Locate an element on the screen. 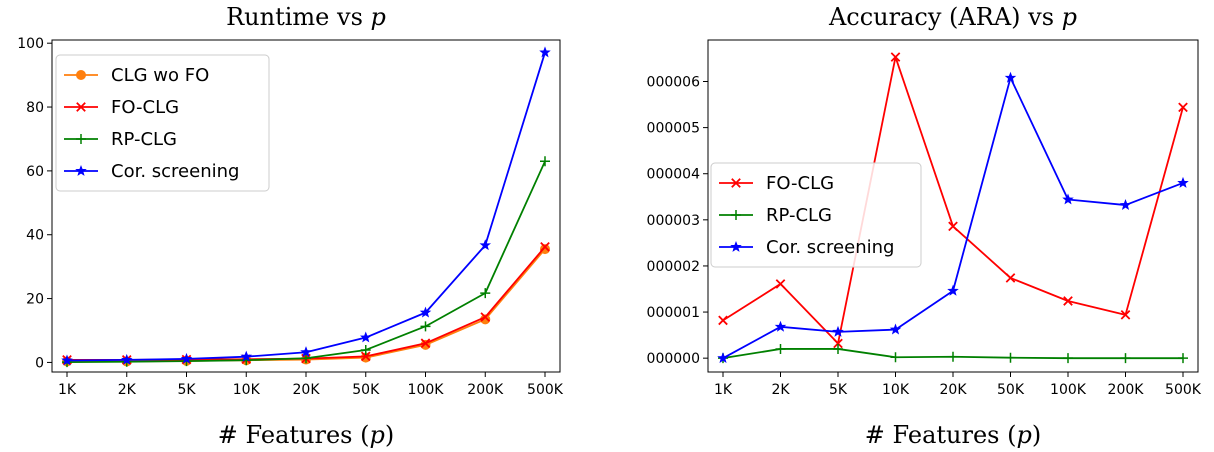 This screenshot has height=452, width=1214. y-tick-label: 000005 is located at coordinates (673, 129).